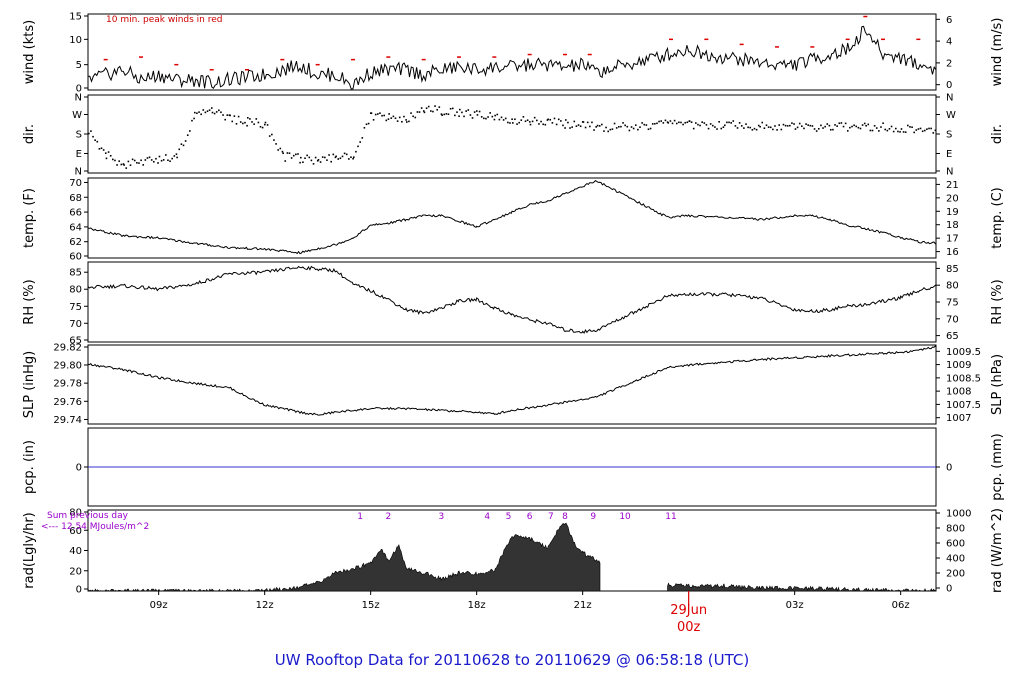 The image size is (1024, 700). I want to click on rad-right-tick-label: 0, so click(949, 589).